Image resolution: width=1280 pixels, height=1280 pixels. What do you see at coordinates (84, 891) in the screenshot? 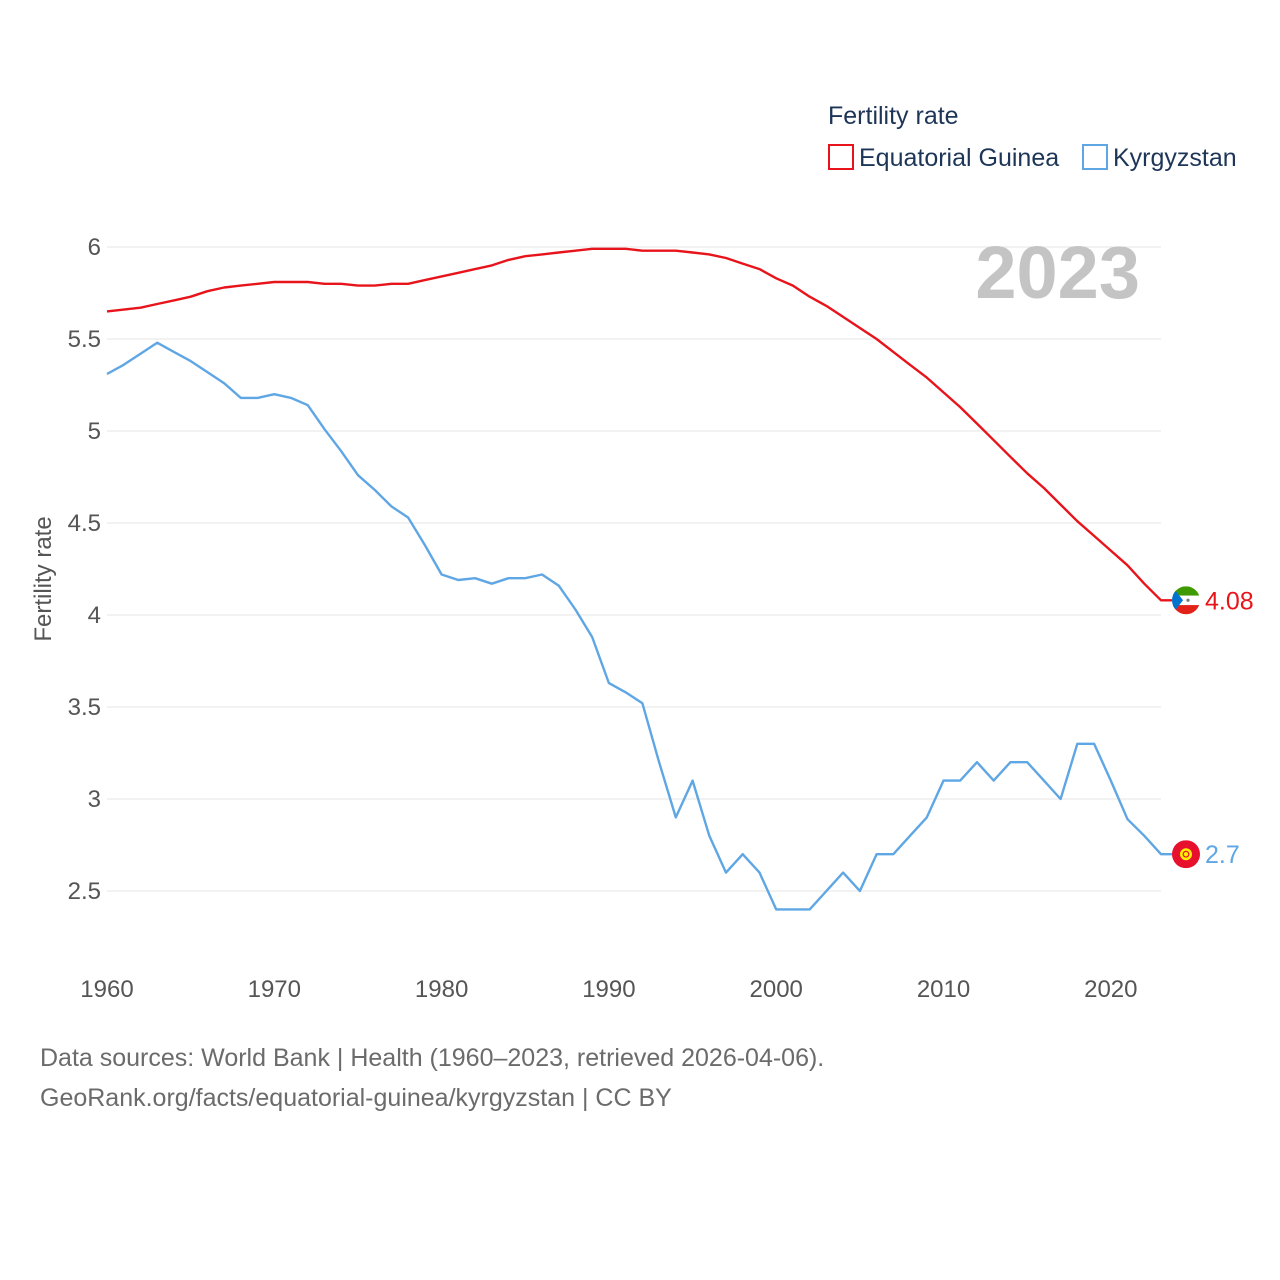
I see `y-tick-label: 2.5` at bounding box center [84, 891].